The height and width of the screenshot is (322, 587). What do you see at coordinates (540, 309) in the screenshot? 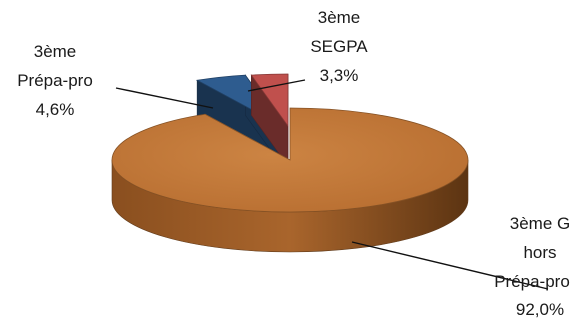
I see `label-g-value: 92,0%` at bounding box center [540, 309].